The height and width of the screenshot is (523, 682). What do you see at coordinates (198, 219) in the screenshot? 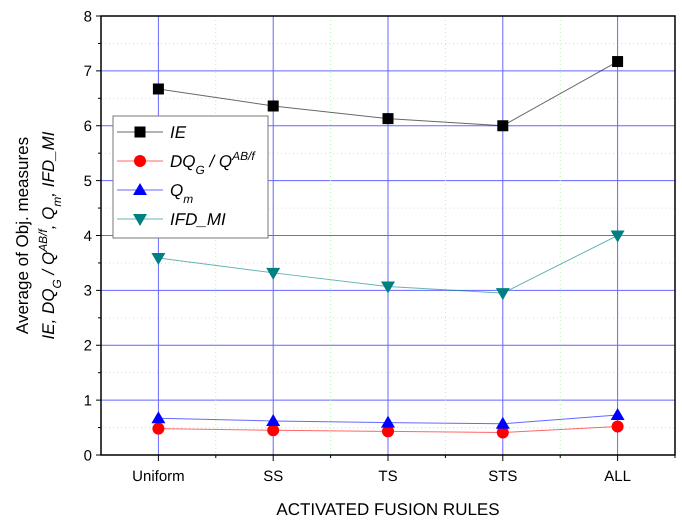
I see `legend-label: IFD_MI` at bounding box center [198, 219].